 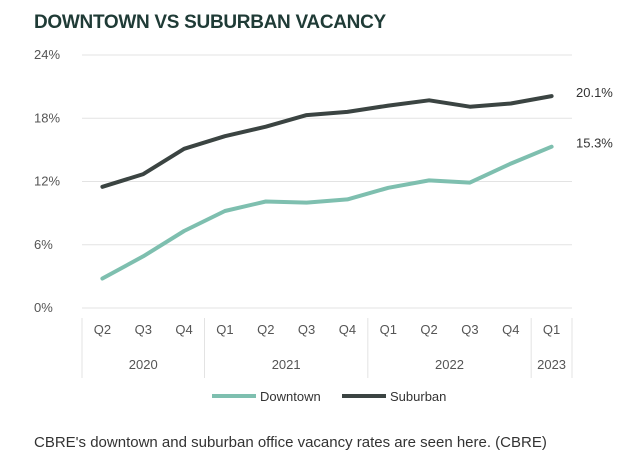 What do you see at coordinates (43, 244) in the screenshot?
I see `y-tick-label: 6%` at bounding box center [43, 244].